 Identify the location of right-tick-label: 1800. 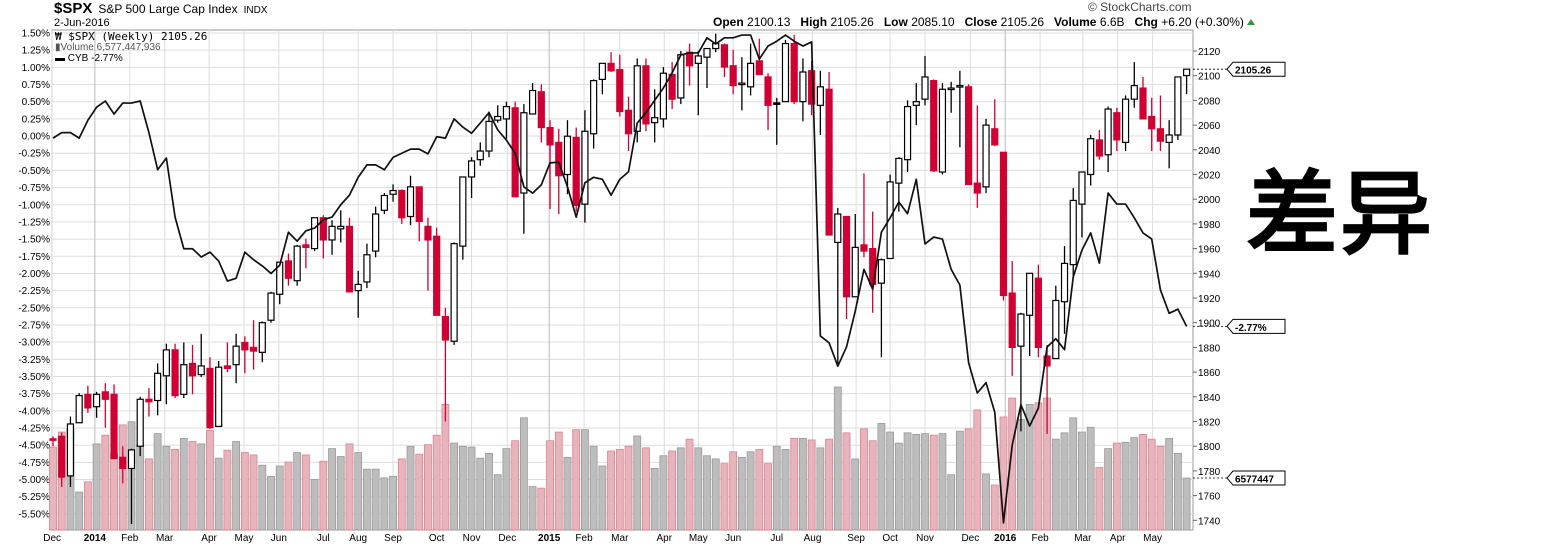
(1209, 447).